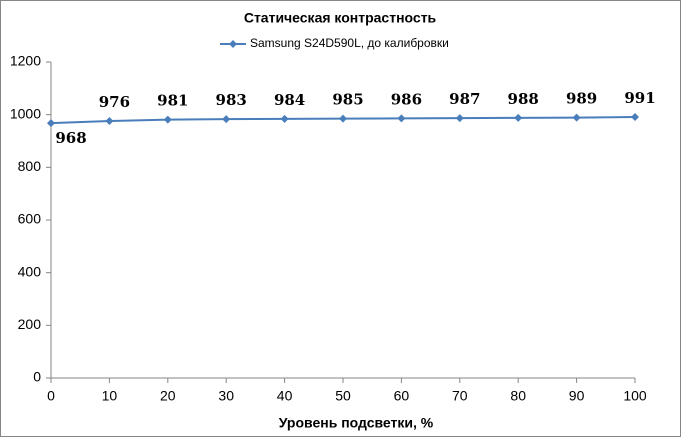  What do you see at coordinates (168, 396) in the screenshot?
I see `x-tick-label: 20` at bounding box center [168, 396].